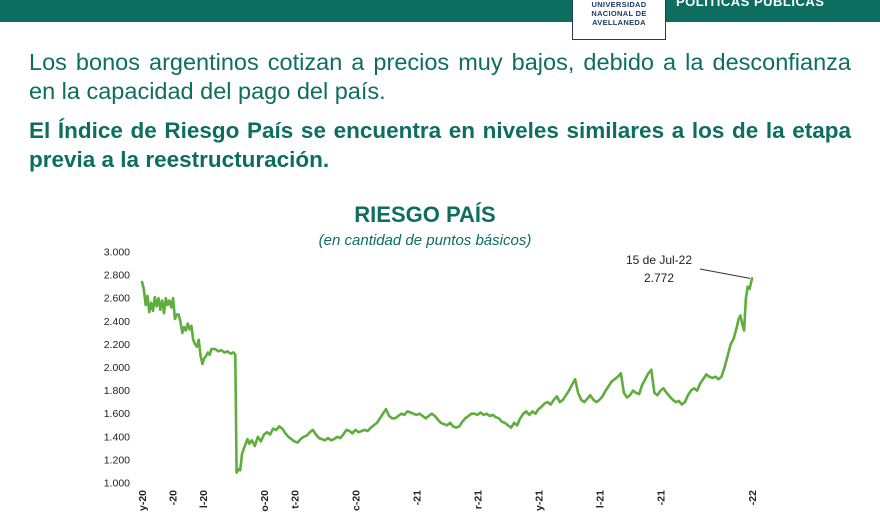  I want to click on y-tick-label: 1.600, so click(117, 414).